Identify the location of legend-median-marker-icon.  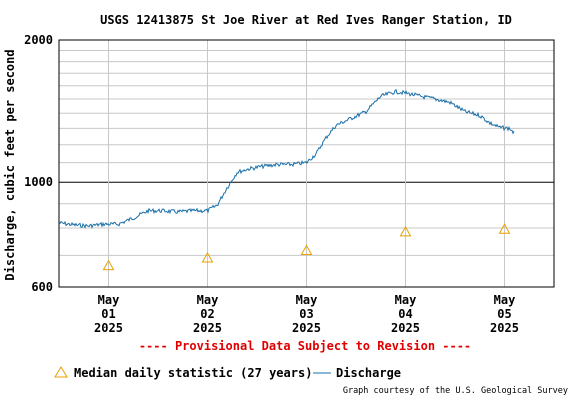
(61, 372).